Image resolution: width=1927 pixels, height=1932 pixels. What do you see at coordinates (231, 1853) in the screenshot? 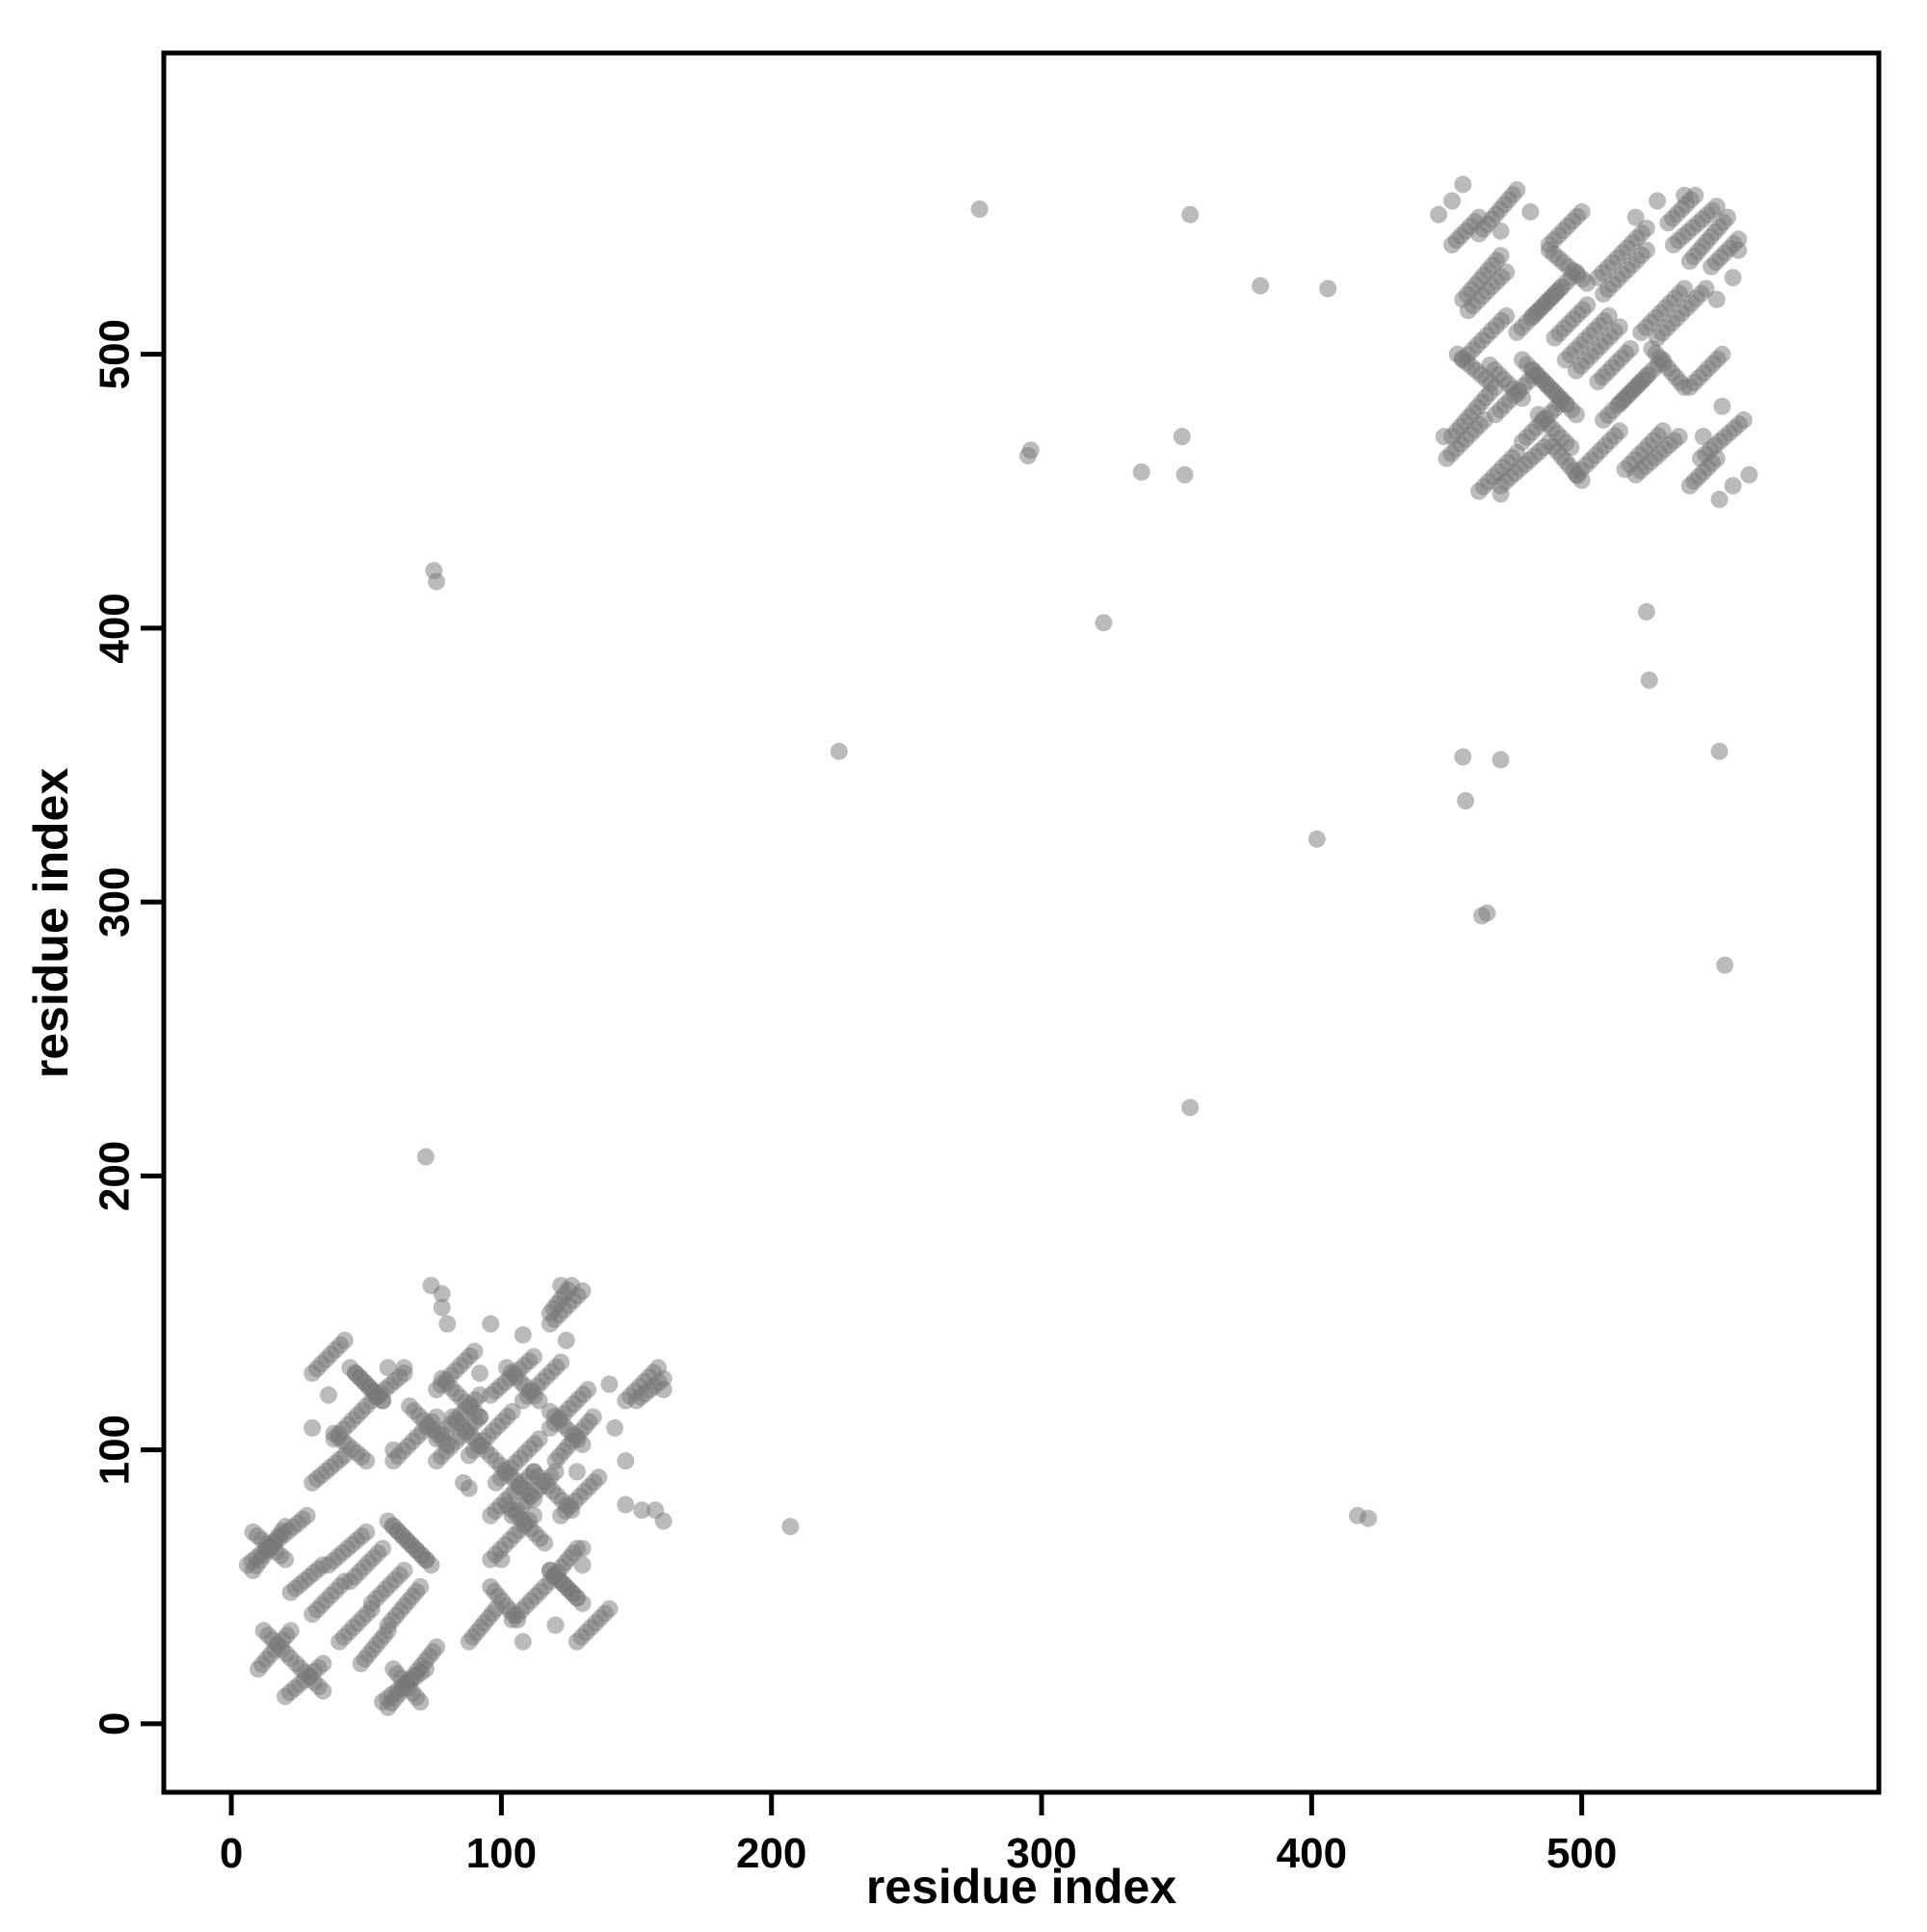
I see `x-tick-label: 0` at bounding box center [231, 1853].